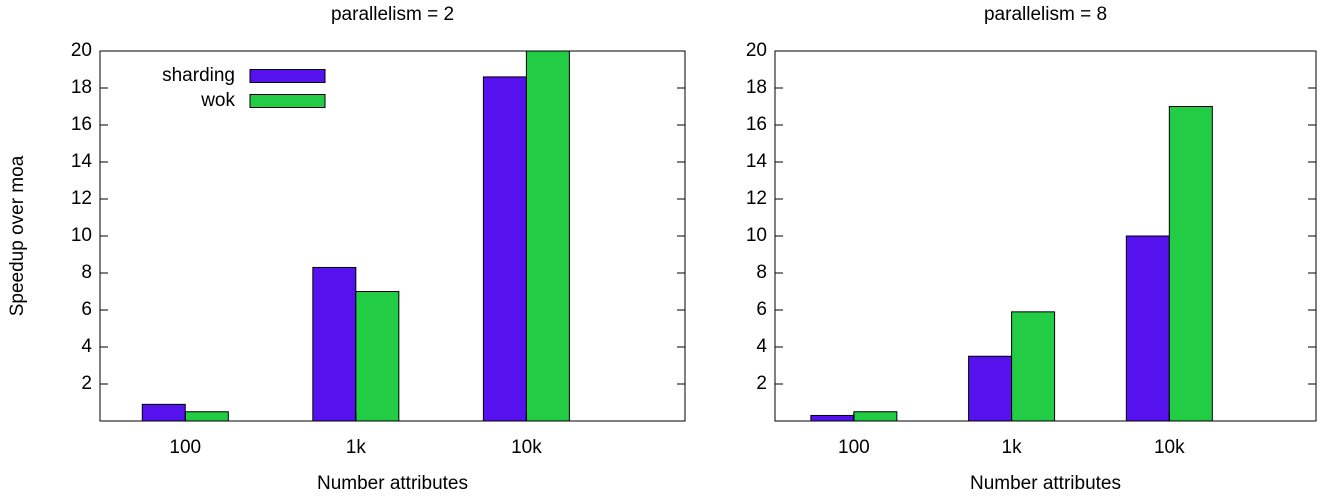  Describe the element at coordinates (217, 100) in the screenshot. I see `legend-label: wok` at that location.